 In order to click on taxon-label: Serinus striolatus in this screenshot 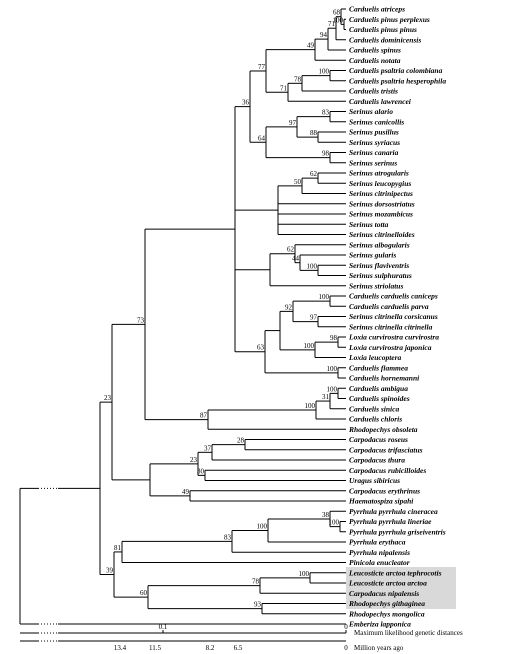, I will do `click(376, 285)`.